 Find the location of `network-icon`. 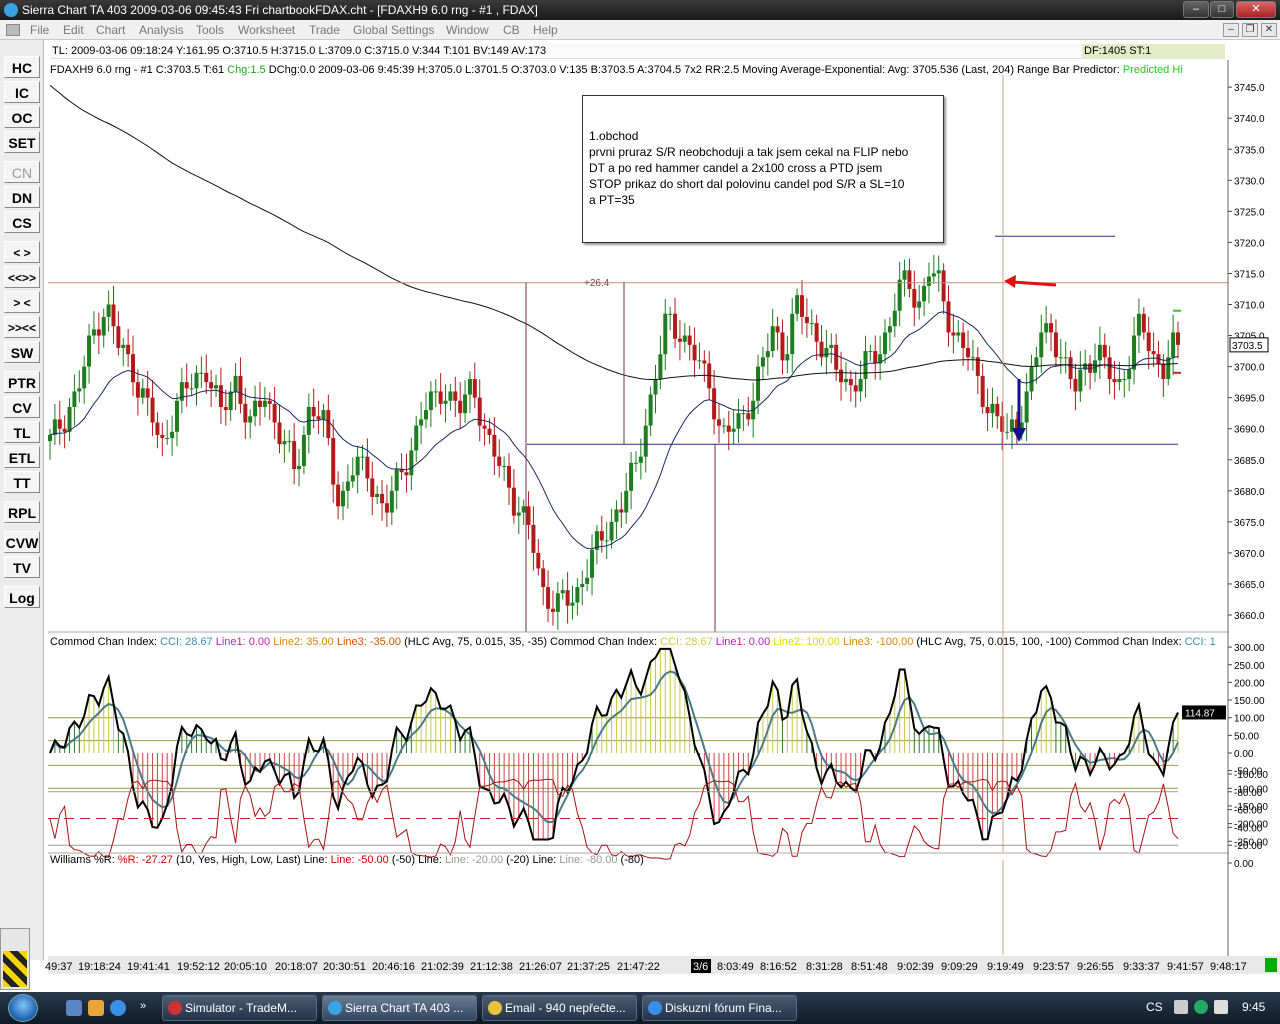

network-icon is located at coordinates (1181, 1007).